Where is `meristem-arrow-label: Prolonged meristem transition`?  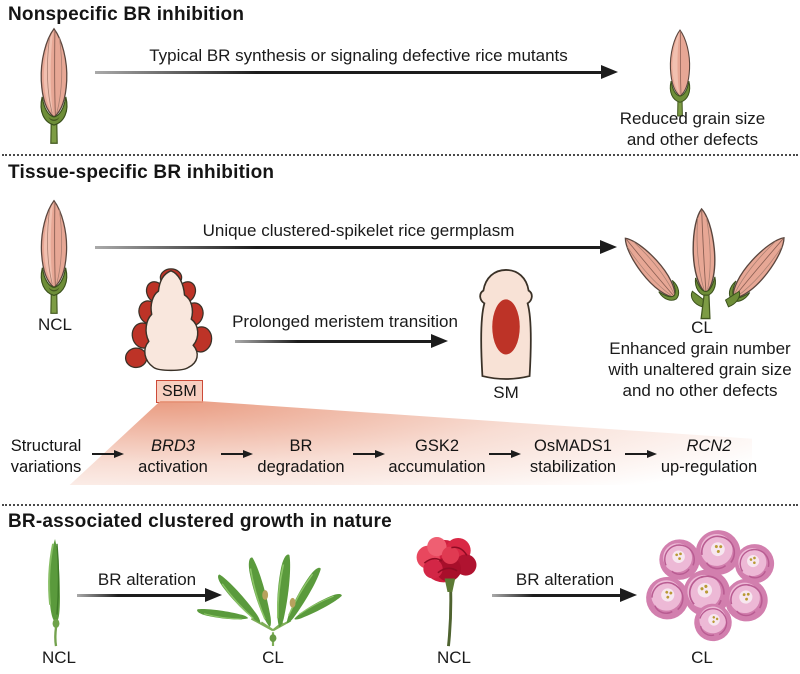
meristem-arrow-label: Prolonged meristem transition is located at coordinates (345, 321).